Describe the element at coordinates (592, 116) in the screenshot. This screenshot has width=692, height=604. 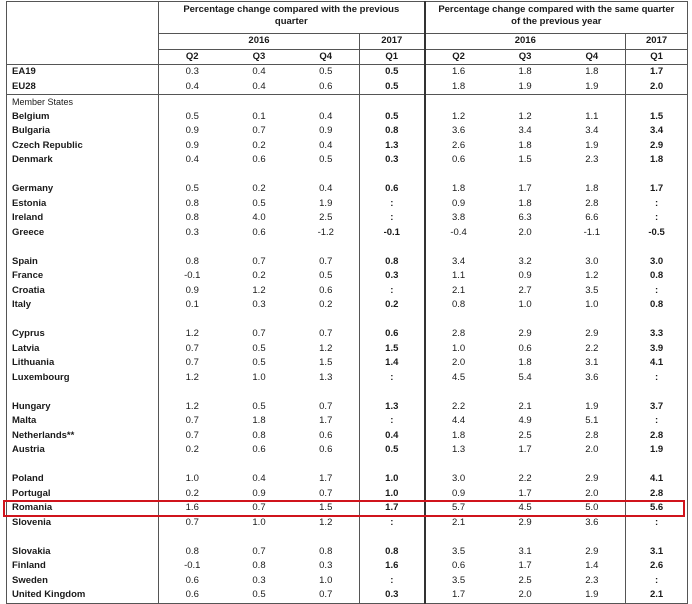
I see `yoy-value: 1.1` at that location.